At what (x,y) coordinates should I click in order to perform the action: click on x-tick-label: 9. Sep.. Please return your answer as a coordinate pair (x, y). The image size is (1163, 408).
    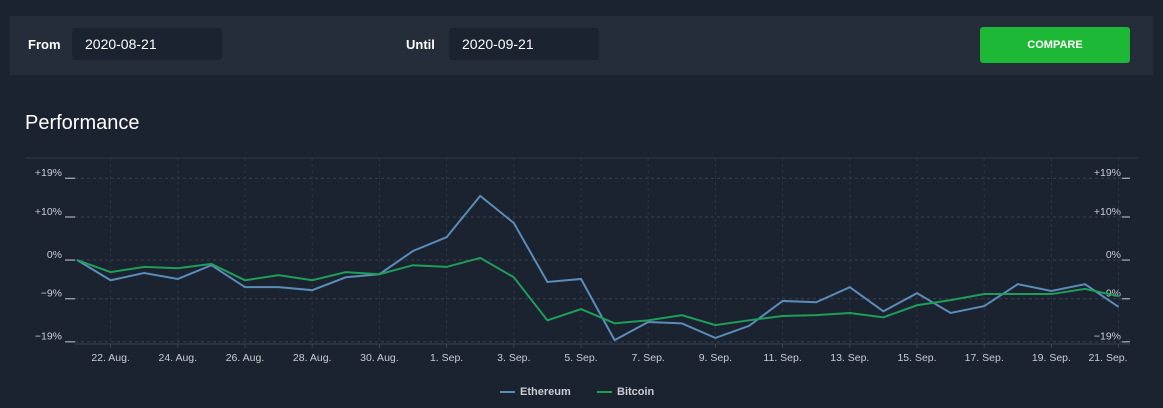
    Looking at the image, I should click on (715, 358).